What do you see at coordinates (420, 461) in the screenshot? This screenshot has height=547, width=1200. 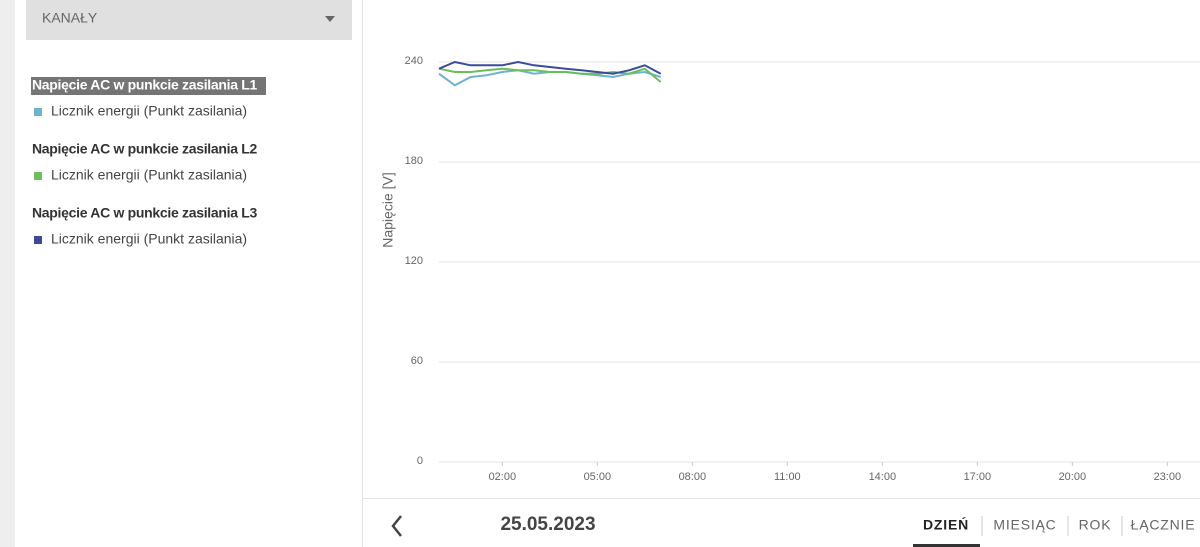 I see `y-tick-label: 0` at bounding box center [420, 461].